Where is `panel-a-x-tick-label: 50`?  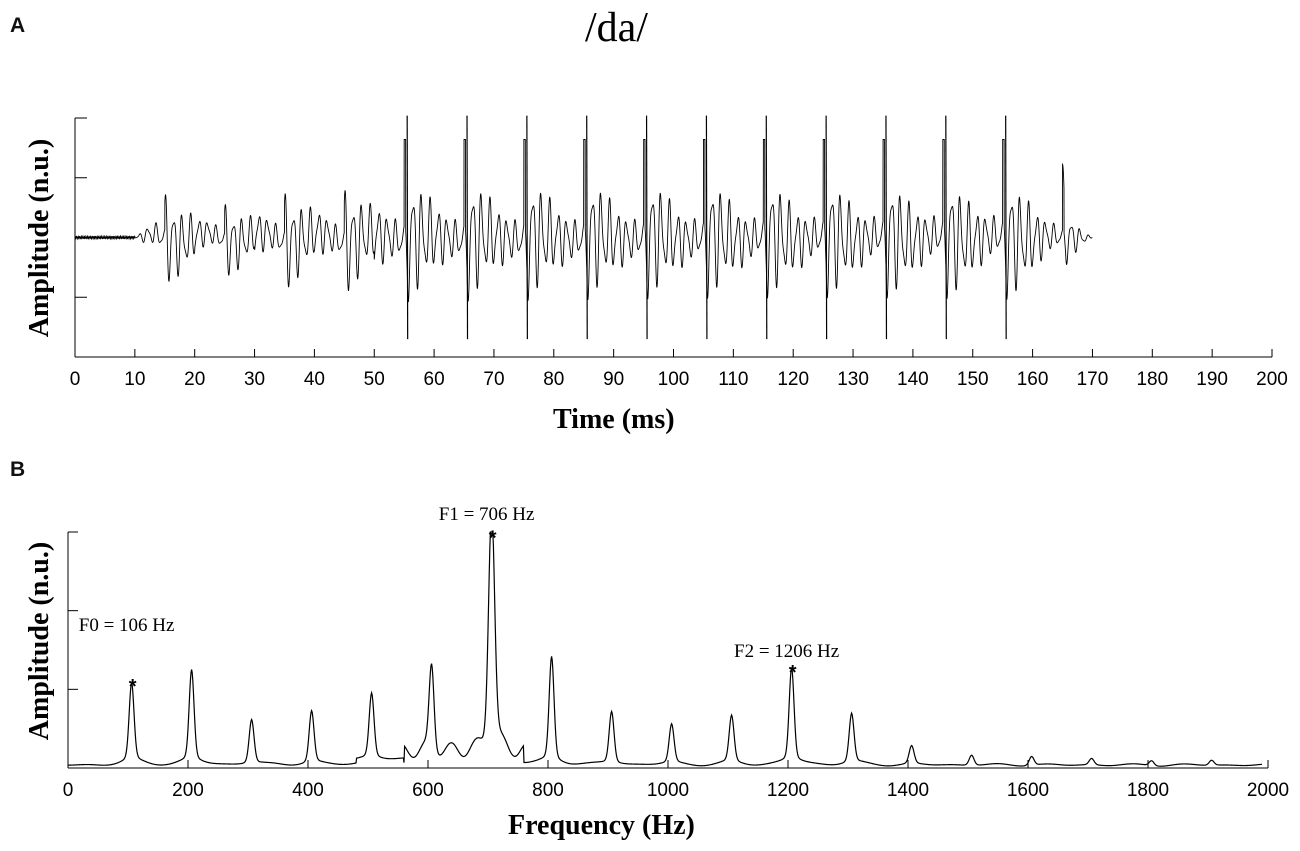
panel-a-x-tick-label: 50 is located at coordinates (374, 379).